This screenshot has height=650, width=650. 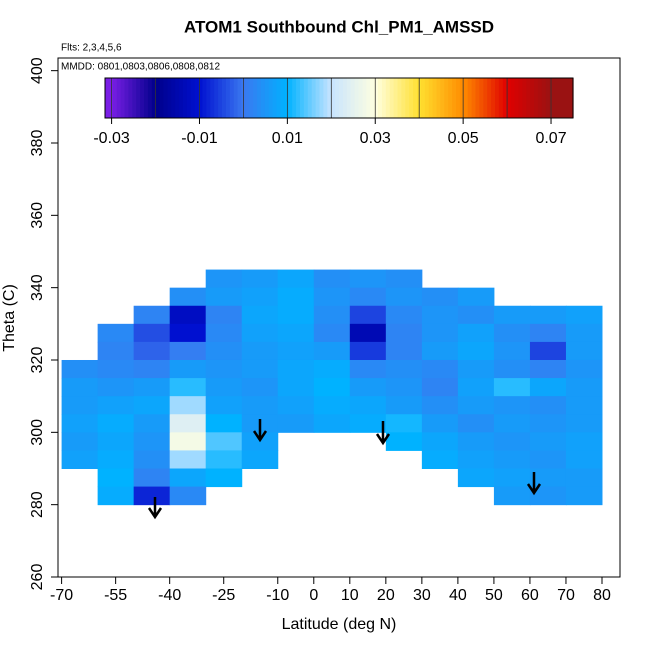 What do you see at coordinates (37, 70) in the screenshot?
I see `y-tick-label: 400` at bounding box center [37, 70].